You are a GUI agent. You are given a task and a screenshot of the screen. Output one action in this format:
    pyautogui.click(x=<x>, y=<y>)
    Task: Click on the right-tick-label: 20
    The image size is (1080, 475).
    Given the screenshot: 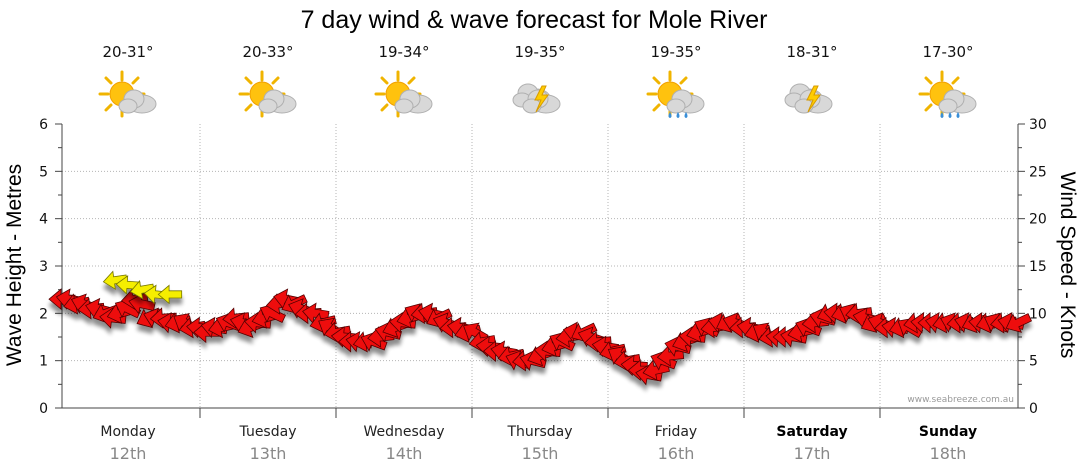 What is the action you would take?
    pyautogui.click(x=1038, y=220)
    